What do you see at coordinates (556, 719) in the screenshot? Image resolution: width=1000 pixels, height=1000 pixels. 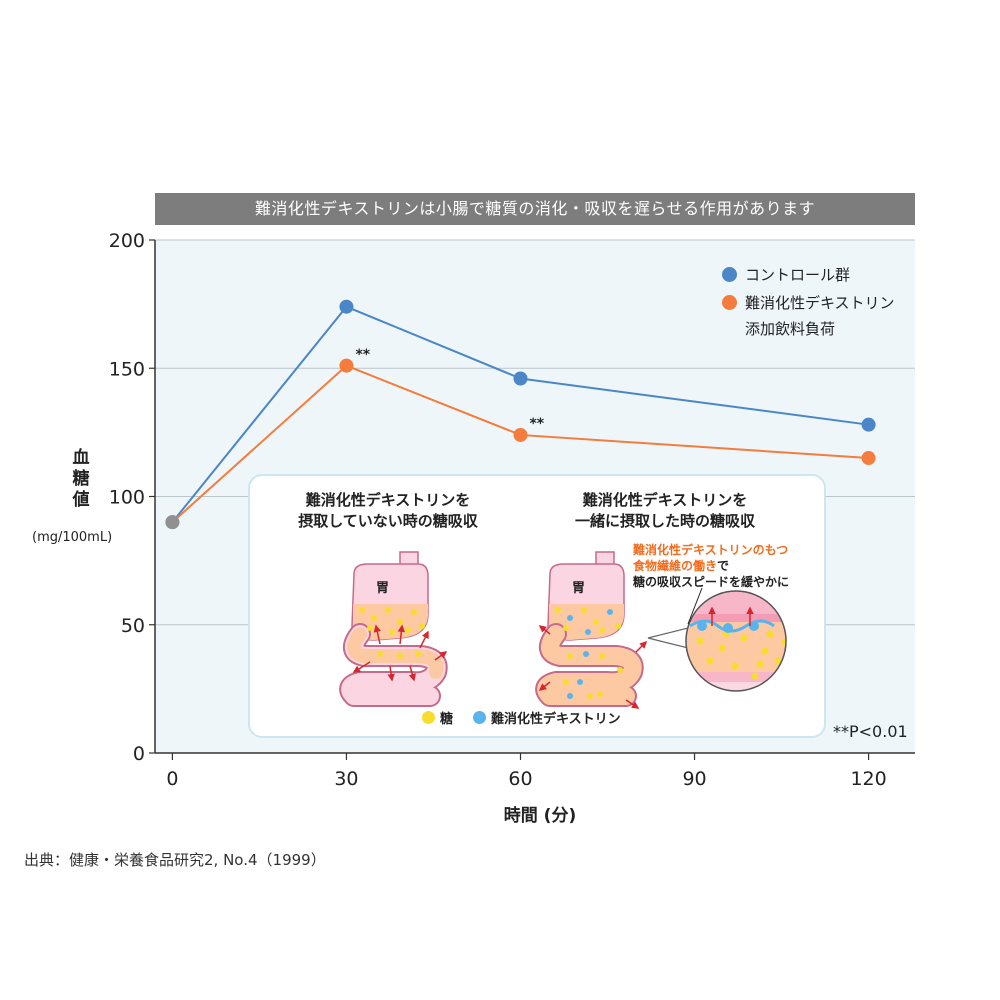 I see `inset-legend-dextrin: 難消化性デキストリン` at bounding box center [556, 719].